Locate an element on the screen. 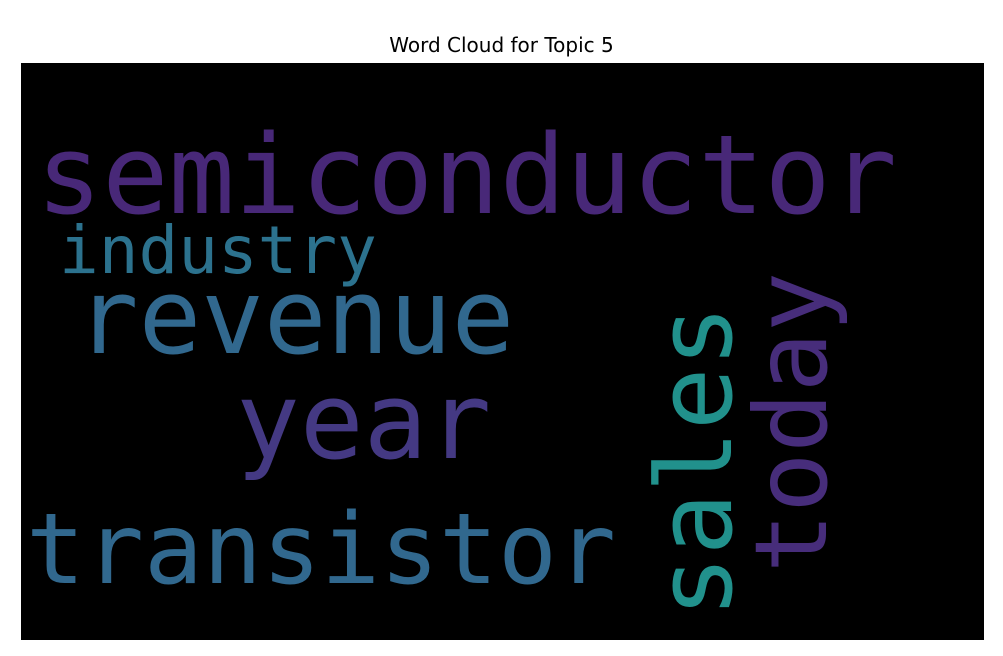 The height and width of the screenshot is (656, 1003). word-today: today is located at coordinates (791, 422).